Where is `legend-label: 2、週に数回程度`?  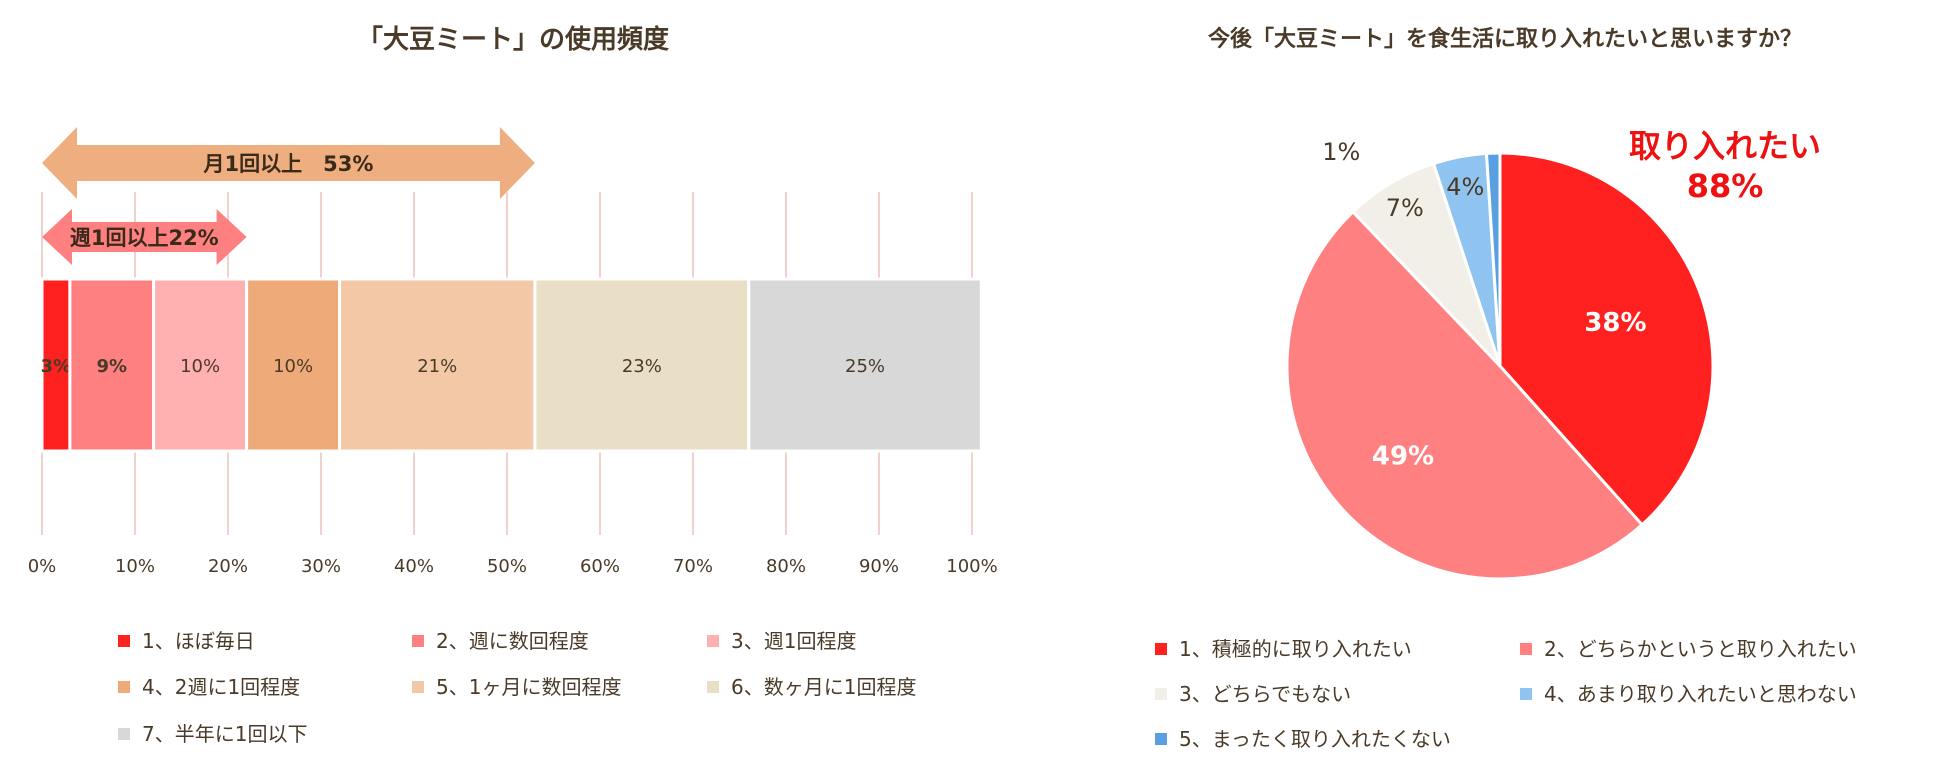 legend-label: 2、週に数回程度 is located at coordinates (512, 641).